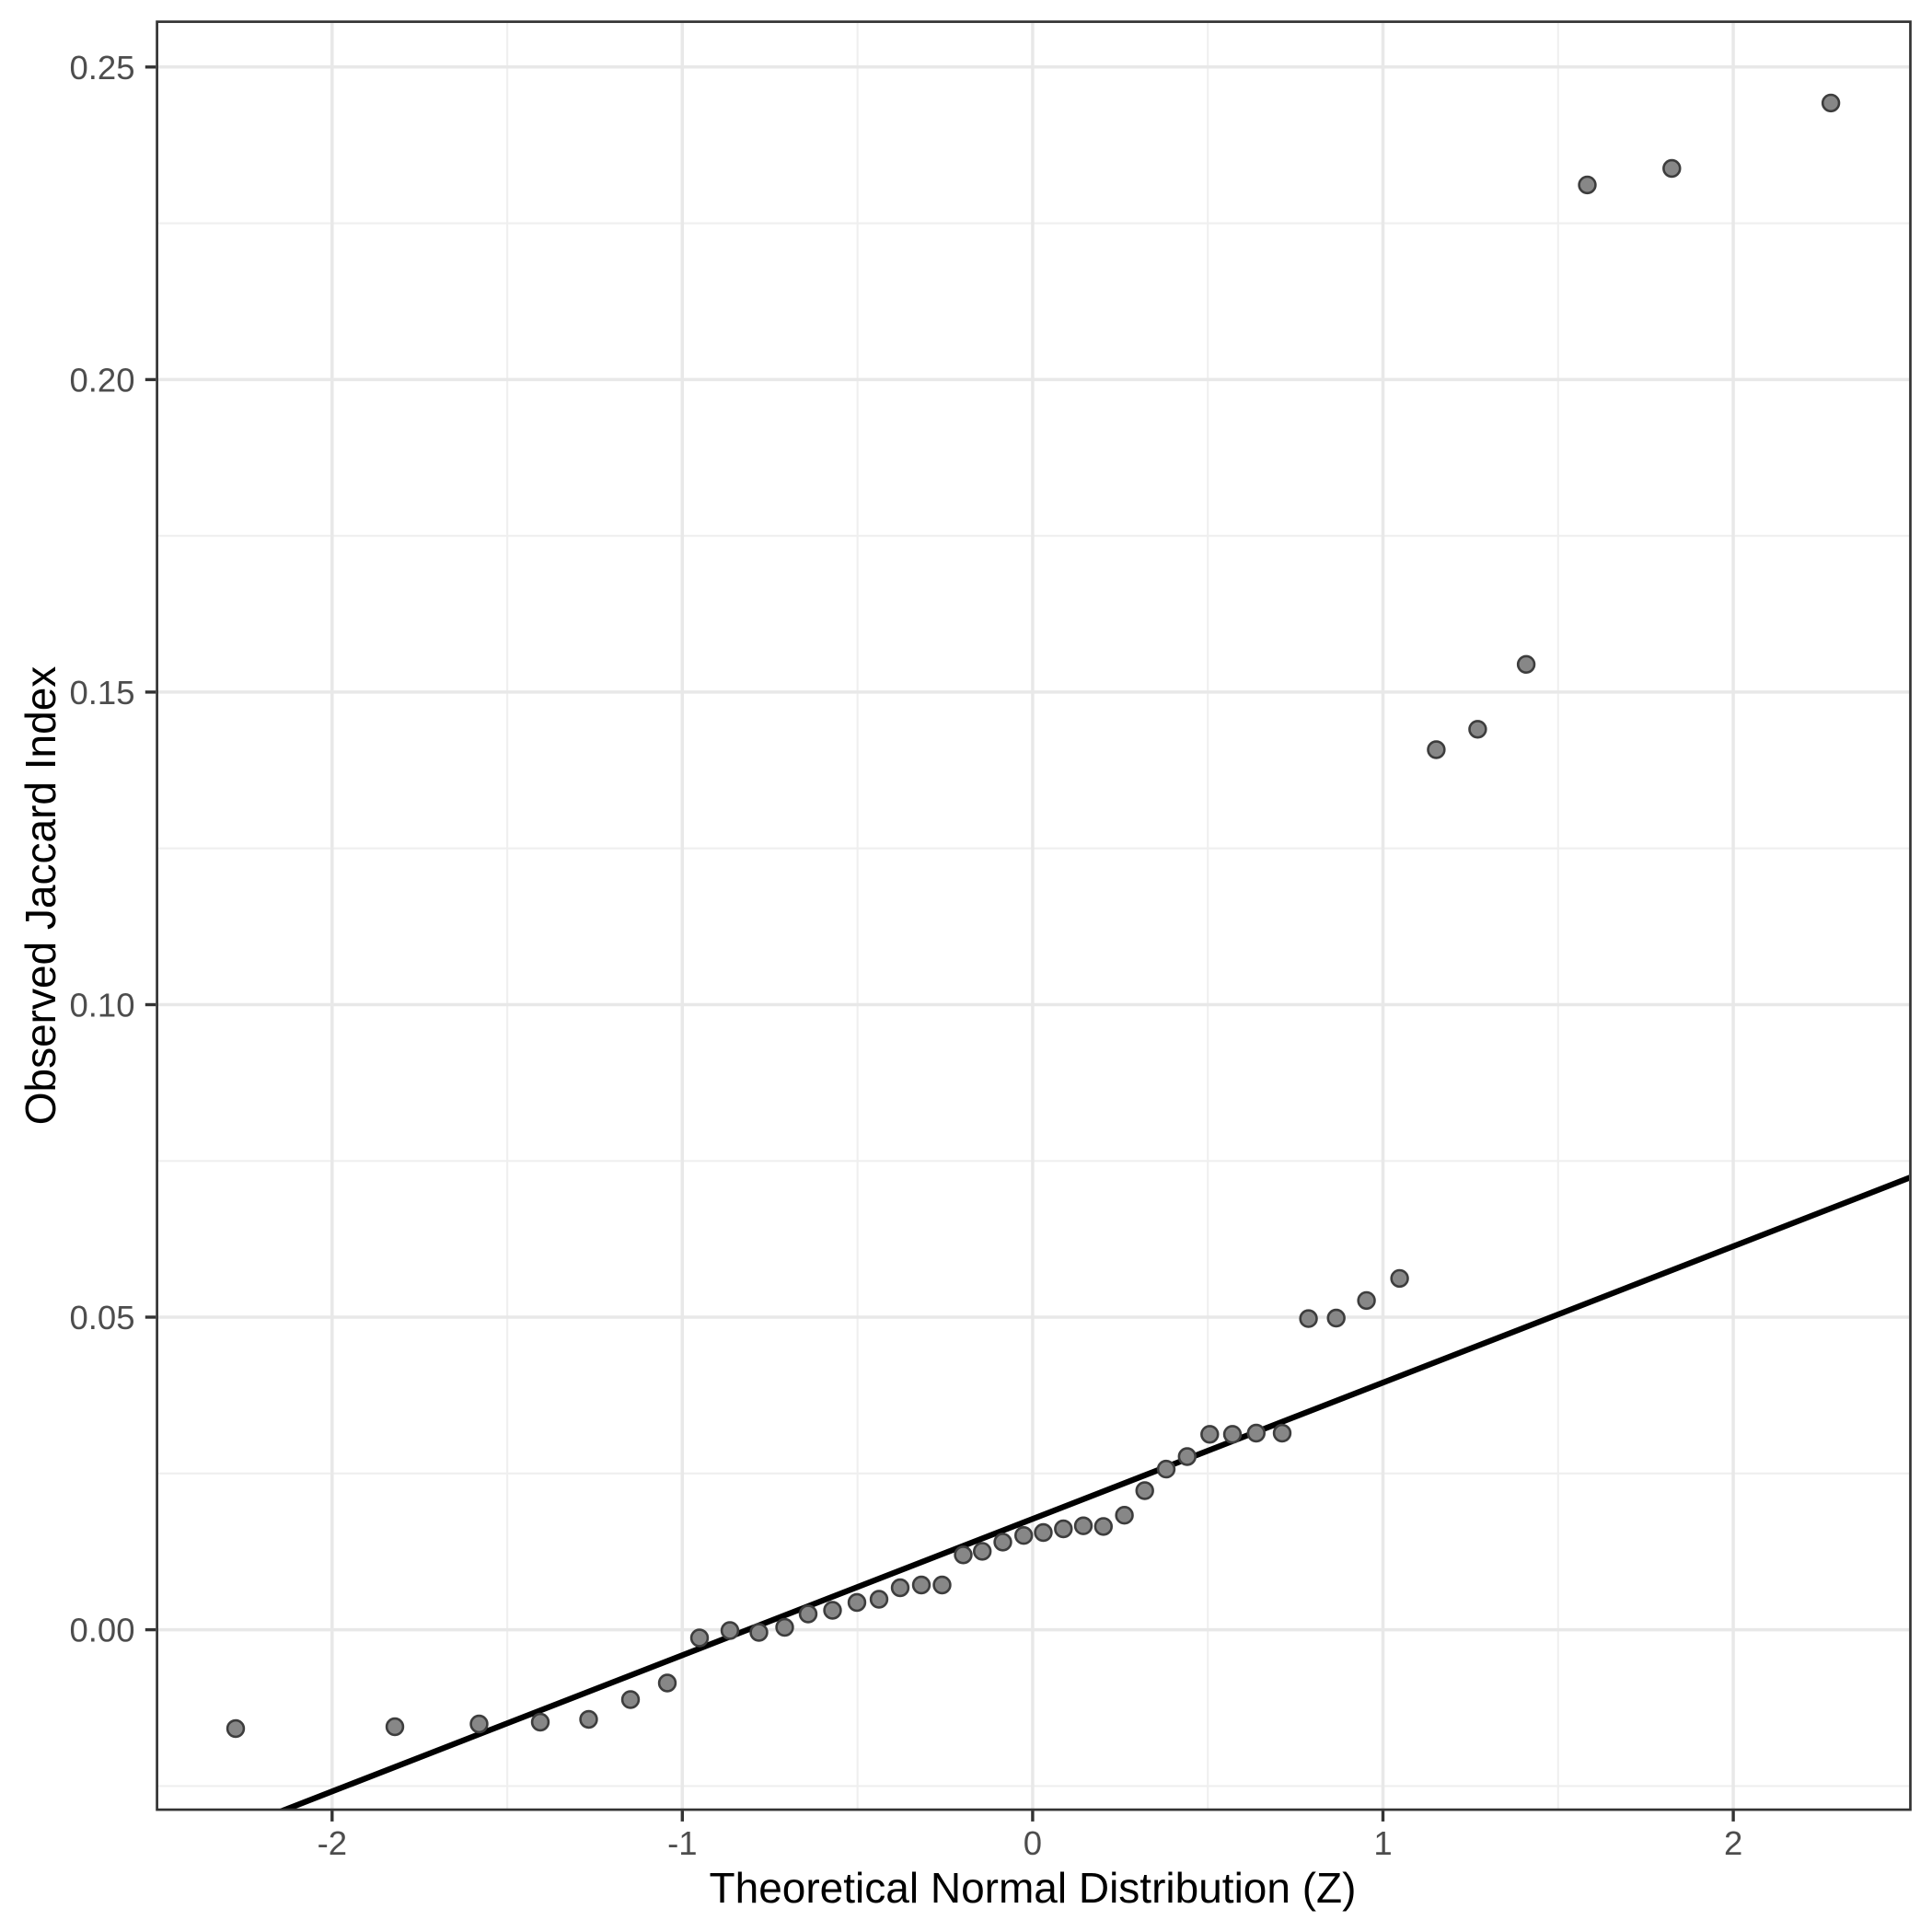 The width and height of the screenshot is (1932, 1932). What do you see at coordinates (102, 380) in the screenshot?
I see `svg-text: 0.20` at bounding box center [102, 380].